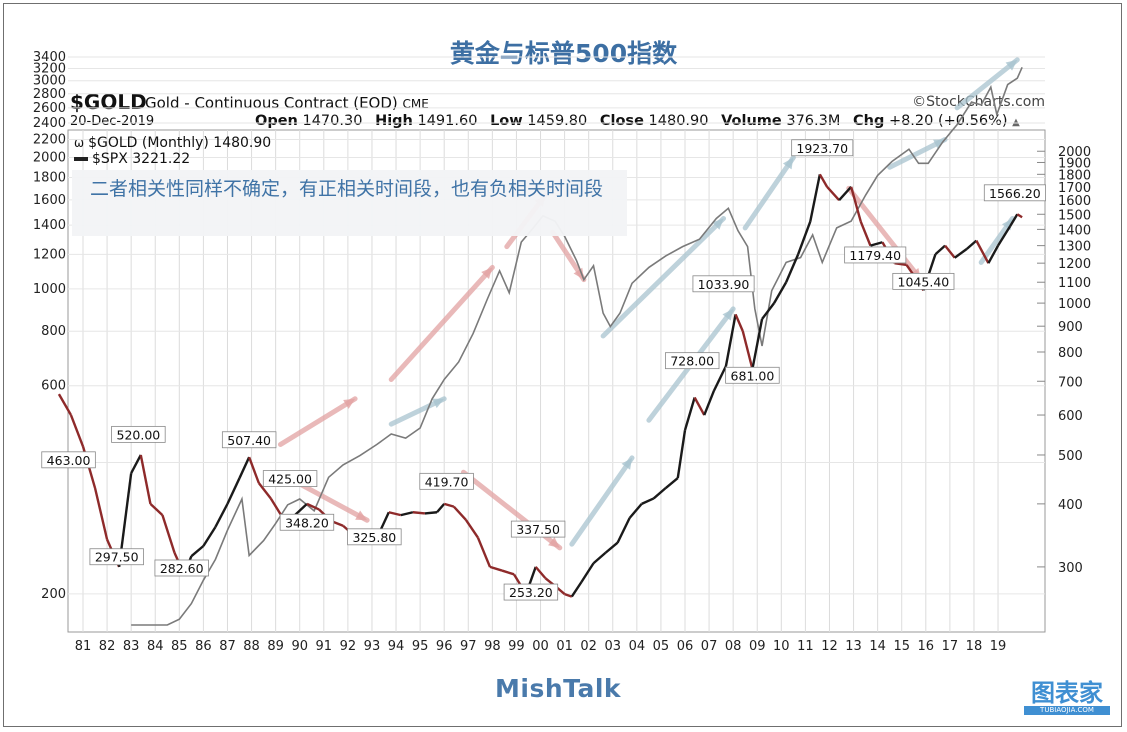 Image resolution: width=1127 pixels, height=732 pixels. What do you see at coordinates (757, 646) in the screenshot?
I see `x-tick-label: 09` at bounding box center [757, 646].